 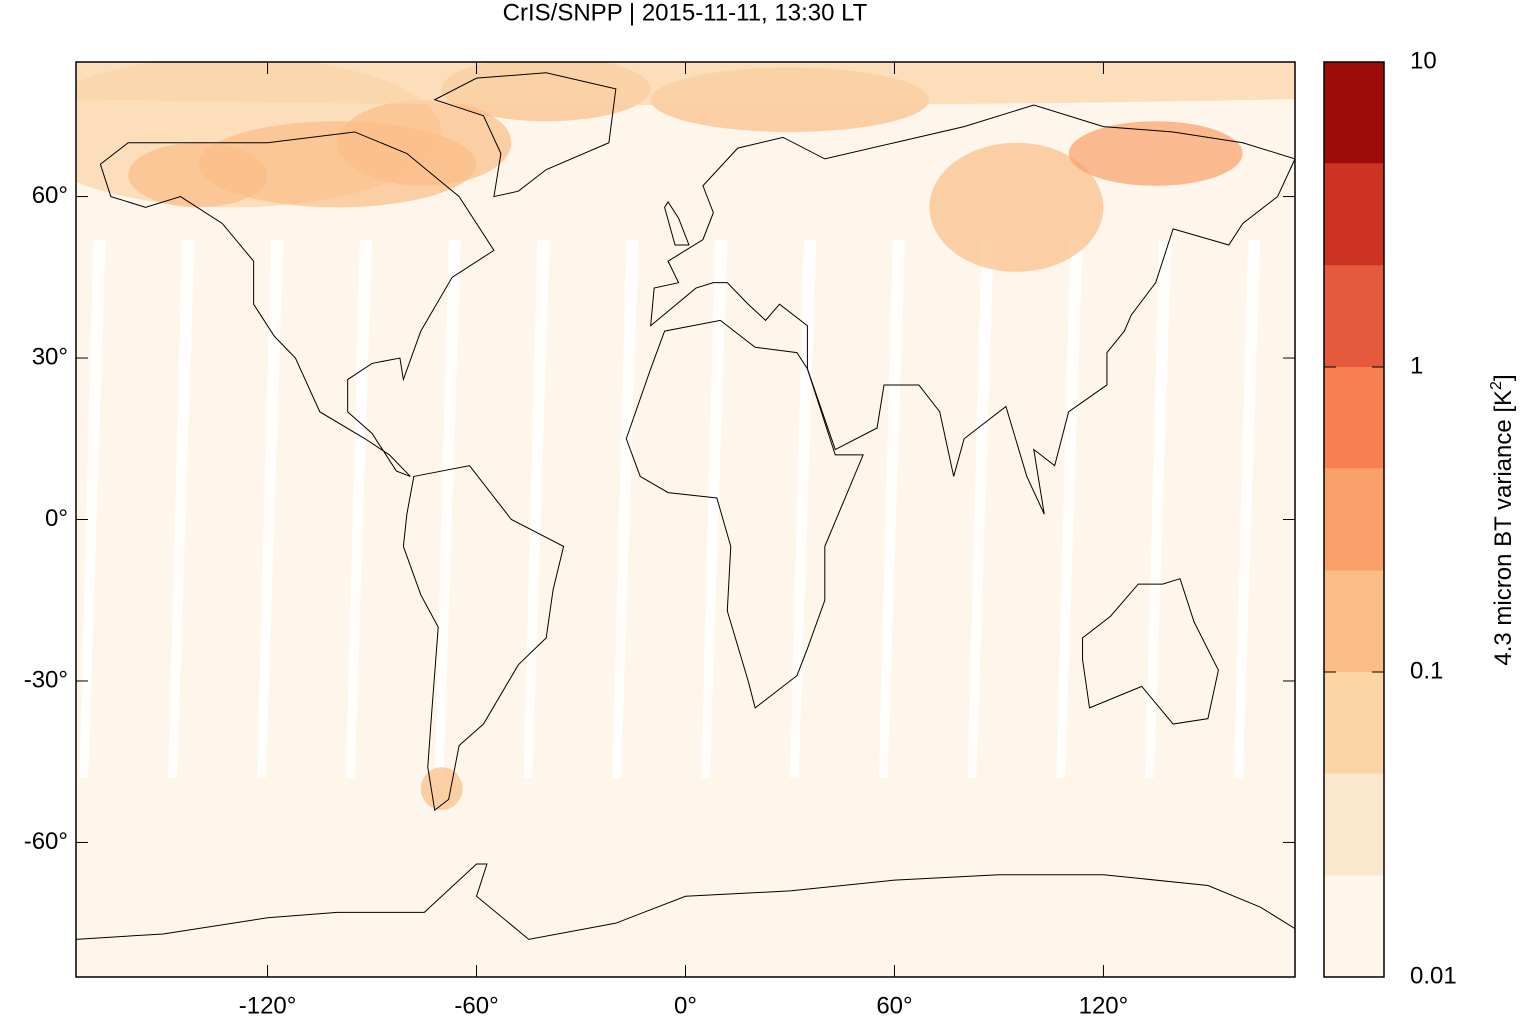 I want to click on x-tick-label: 0°, so click(x=685, y=1005).